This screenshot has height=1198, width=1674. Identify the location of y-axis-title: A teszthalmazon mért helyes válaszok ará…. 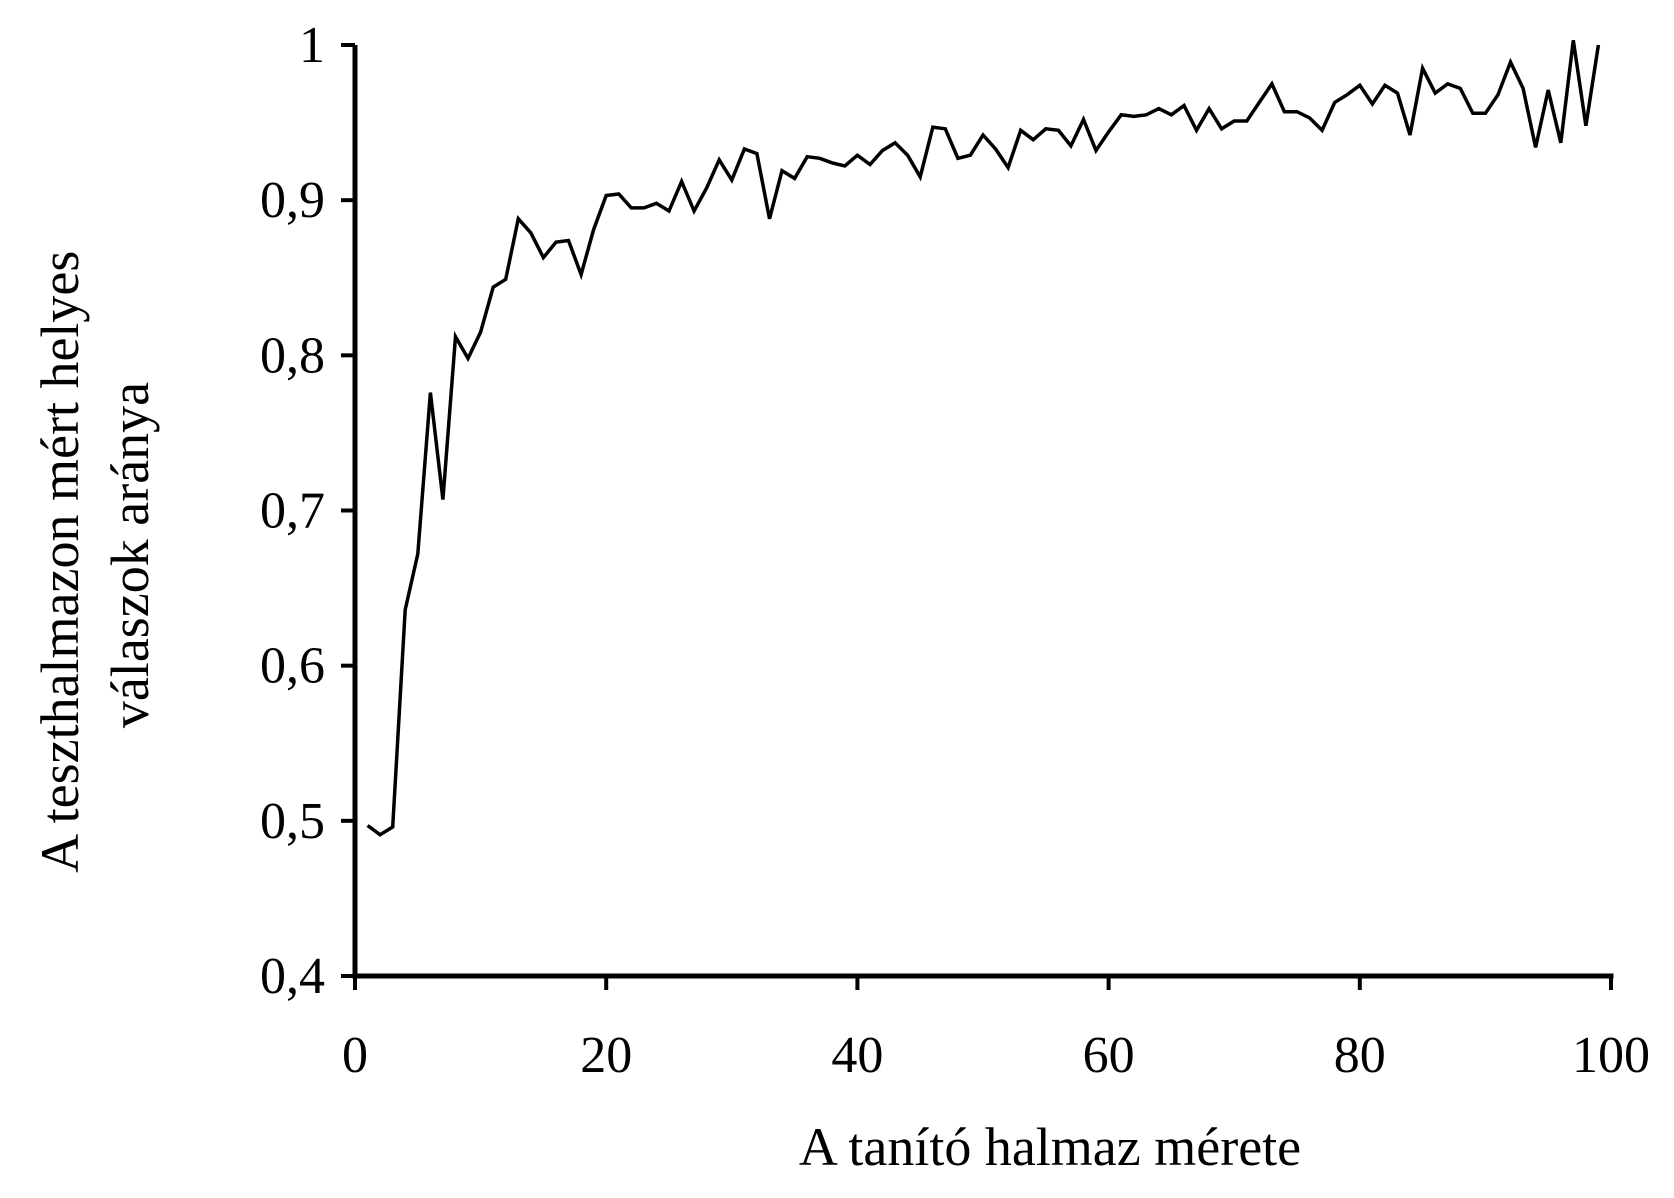
(95, 555).